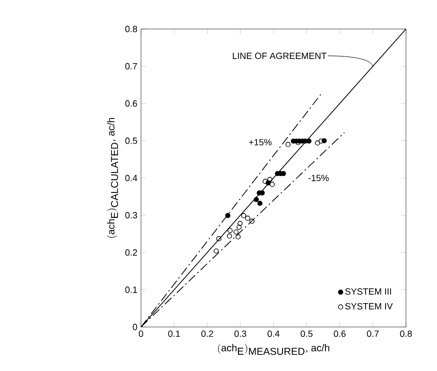  Describe the element at coordinates (368, 291) in the screenshot. I see `legend-label: SYSTEM III` at that location.